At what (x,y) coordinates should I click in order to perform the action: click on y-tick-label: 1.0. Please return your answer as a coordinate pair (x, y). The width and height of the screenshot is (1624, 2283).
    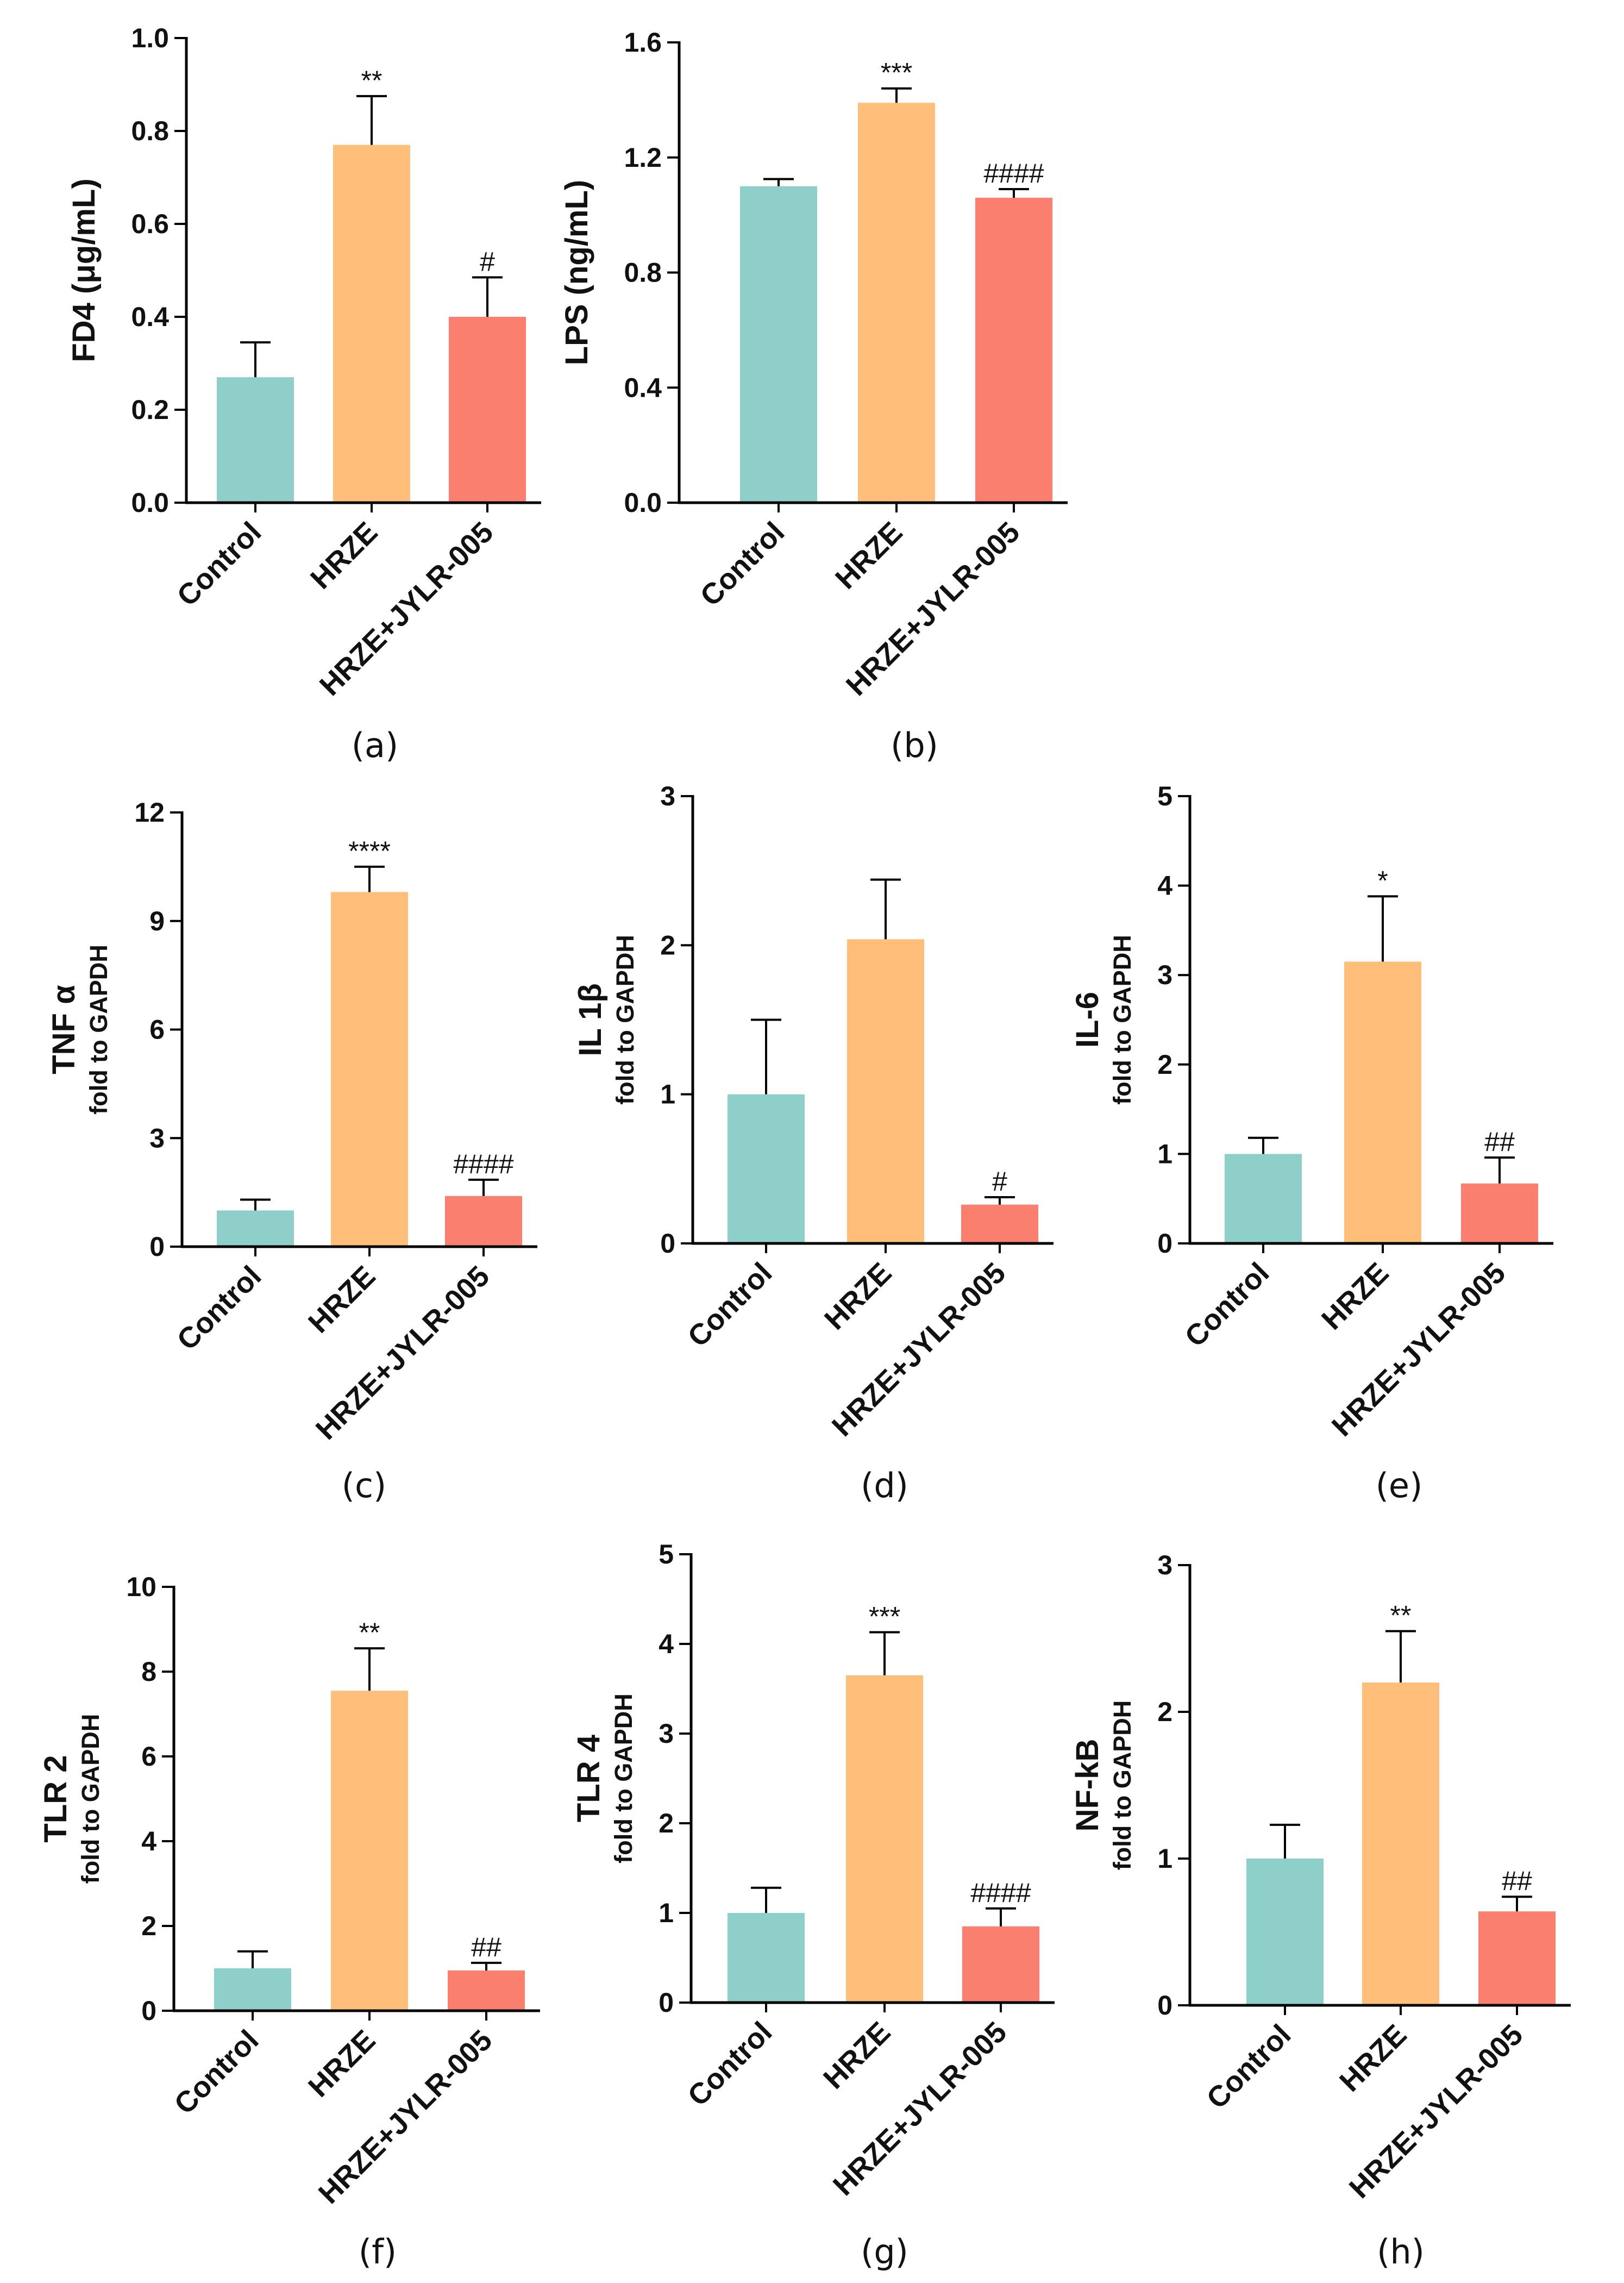
    Looking at the image, I should click on (150, 38).